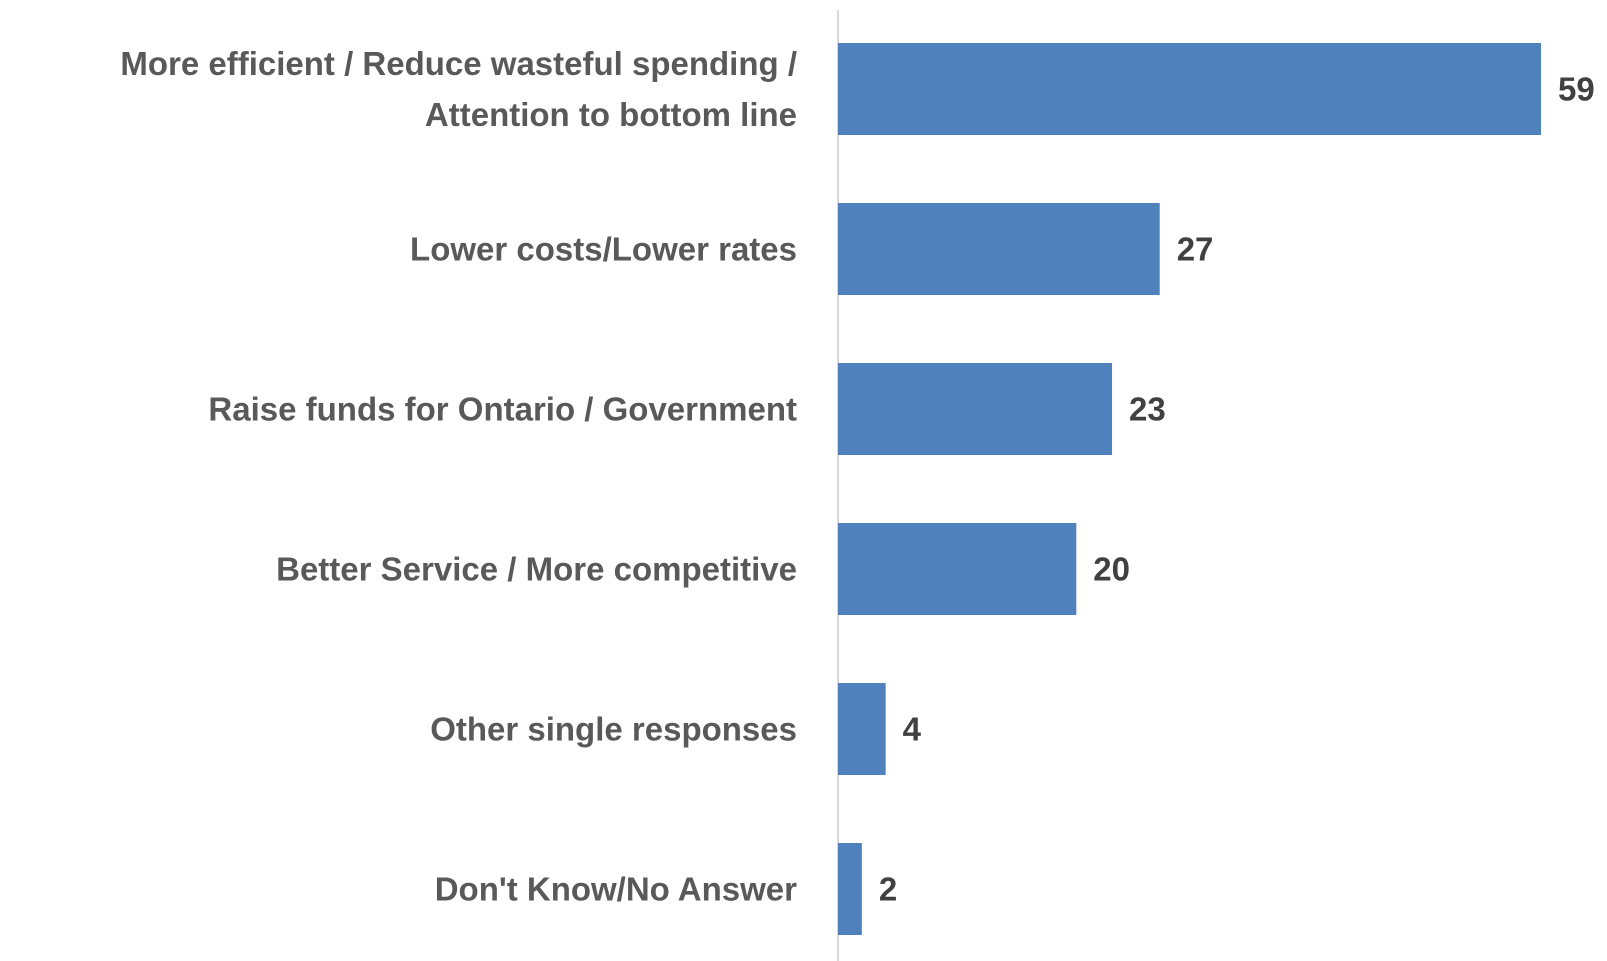 Image resolution: width=1607 pixels, height=961 pixels. Describe the element at coordinates (888, 889) in the screenshot. I see `value-label-5: 2` at that location.